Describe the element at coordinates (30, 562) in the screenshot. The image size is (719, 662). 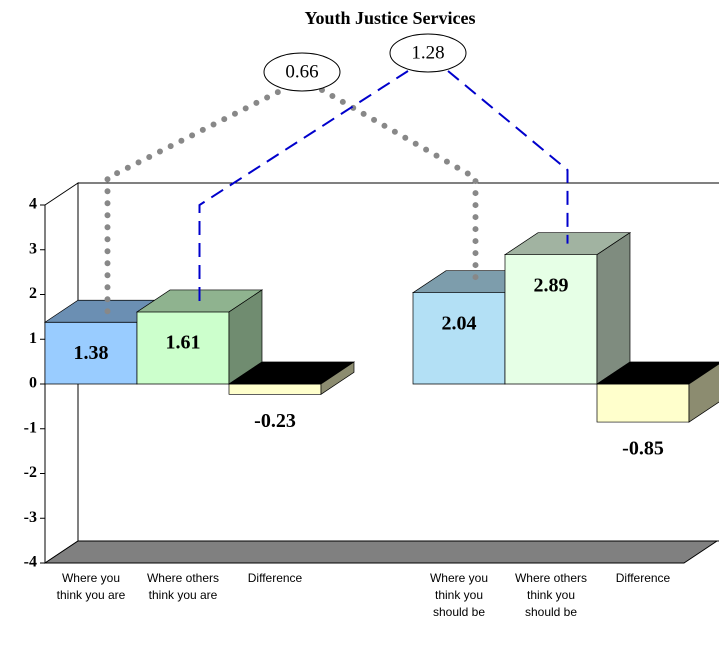
I see `y-tick-label: -4` at that location.